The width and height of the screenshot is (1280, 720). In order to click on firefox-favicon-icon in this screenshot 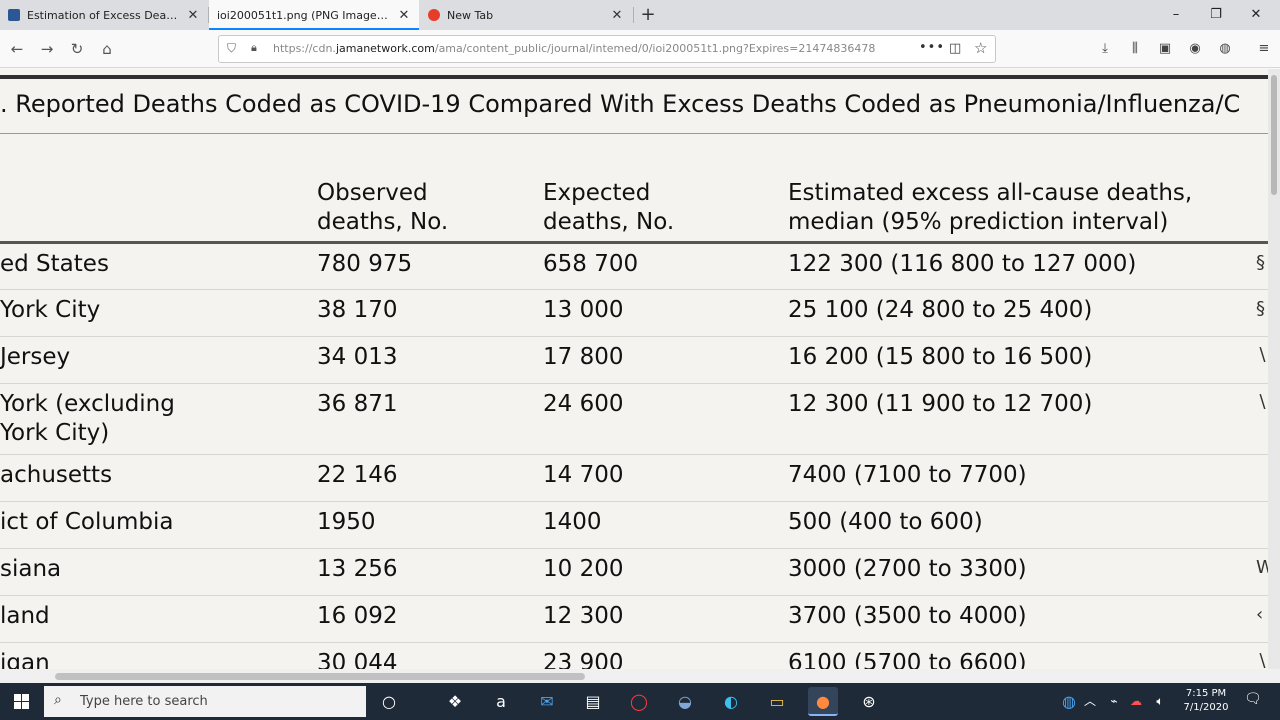, I will do `click(434, 15)`.